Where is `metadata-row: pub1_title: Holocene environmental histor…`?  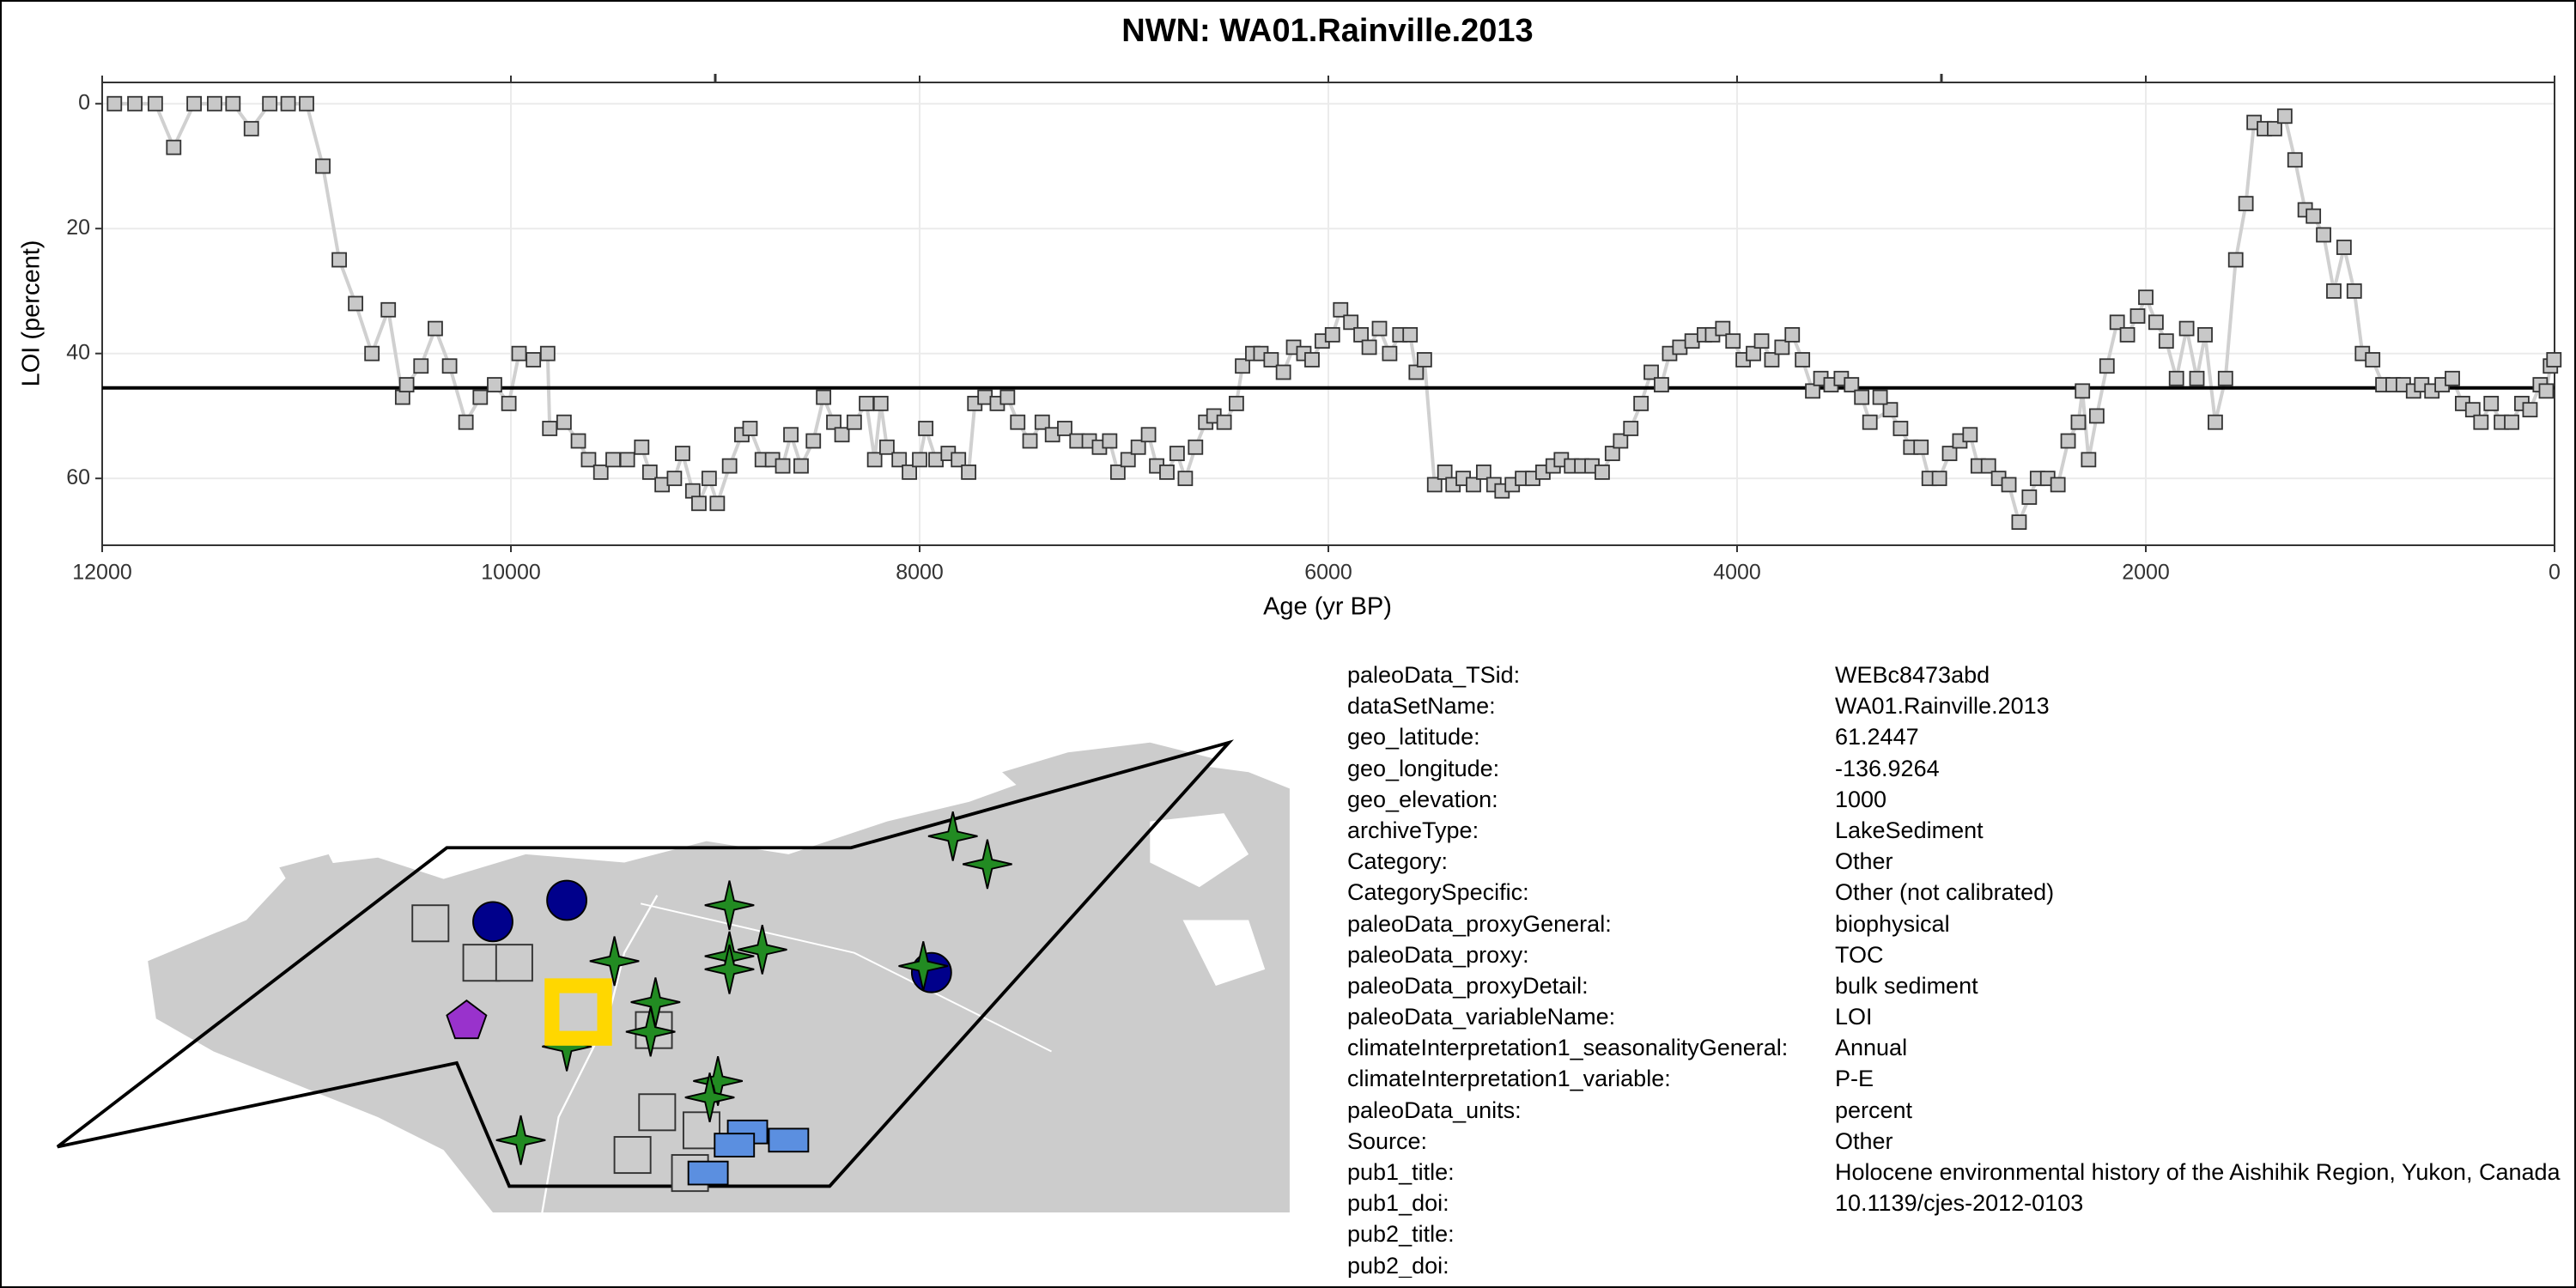 metadata-row: pub1_title: Holocene environmental histor… is located at coordinates (1961, 1173).